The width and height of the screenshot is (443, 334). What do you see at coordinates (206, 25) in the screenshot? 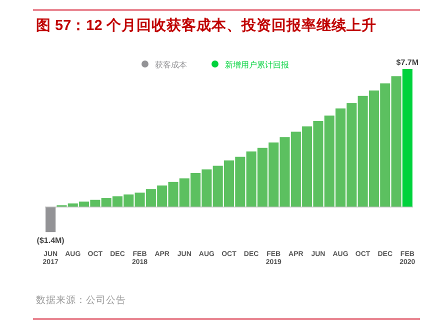
I see `chart-title: 图 57：12 个月回收获客成本、投资回报率继续上升` at bounding box center [206, 25].